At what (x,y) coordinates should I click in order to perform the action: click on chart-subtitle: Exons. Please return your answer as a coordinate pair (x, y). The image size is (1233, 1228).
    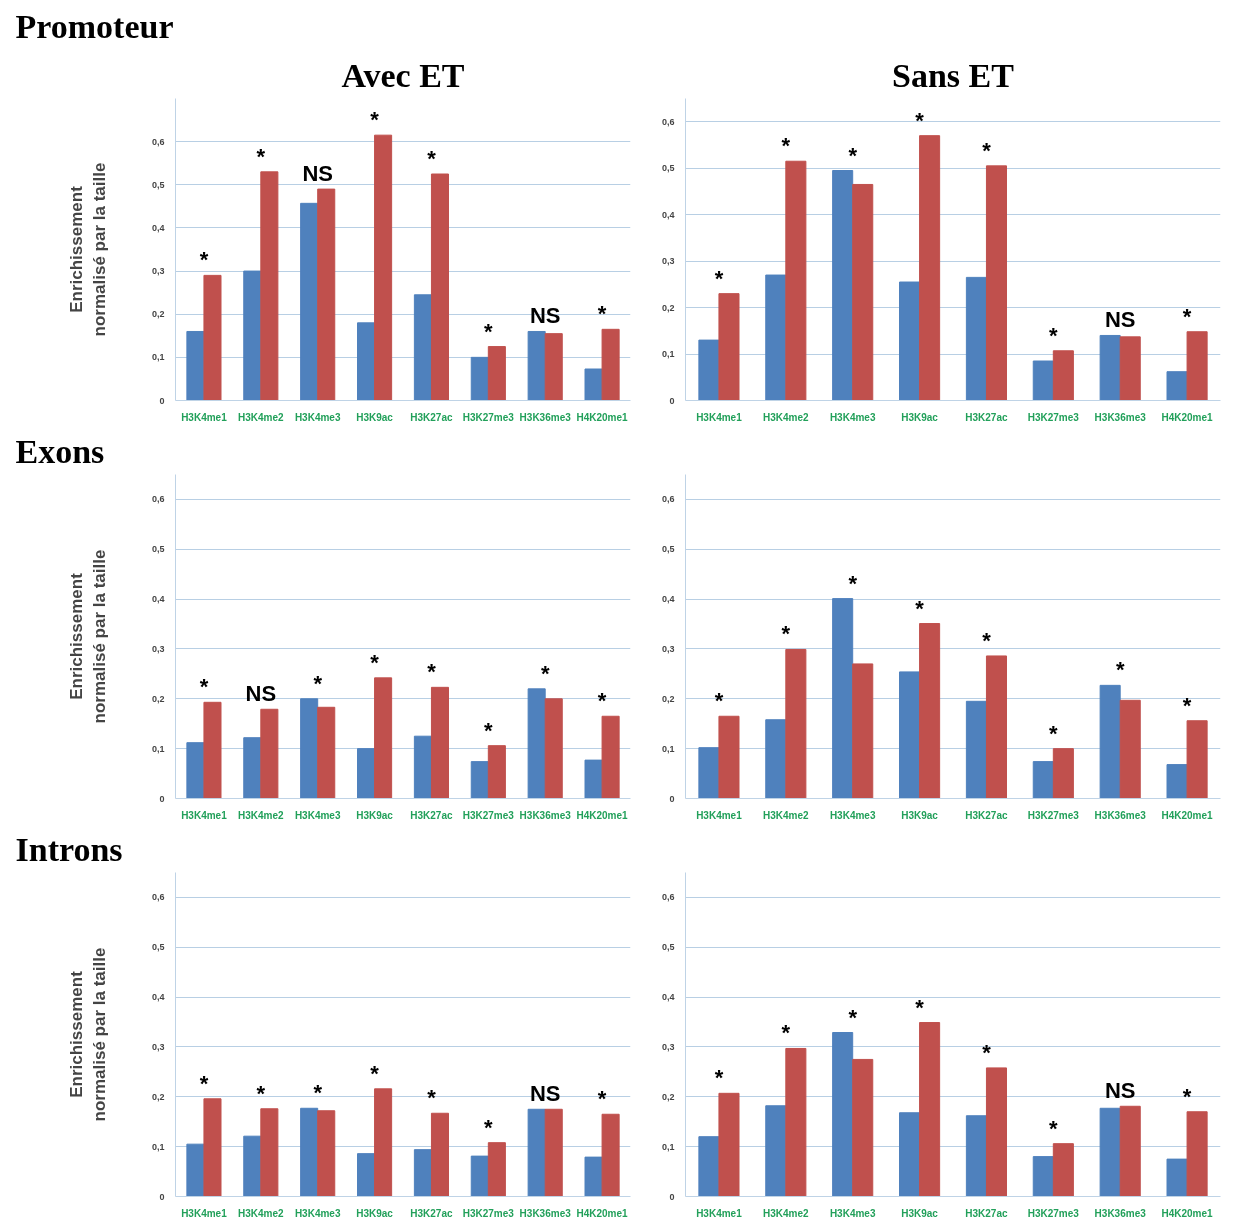
    Looking at the image, I should click on (60, 451).